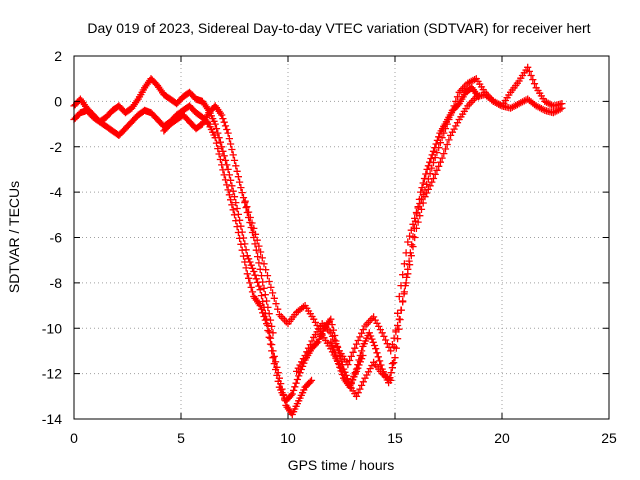 The image size is (640, 480). What do you see at coordinates (52, 374) in the screenshot?
I see `y-tick-label: -12` at bounding box center [52, 374].